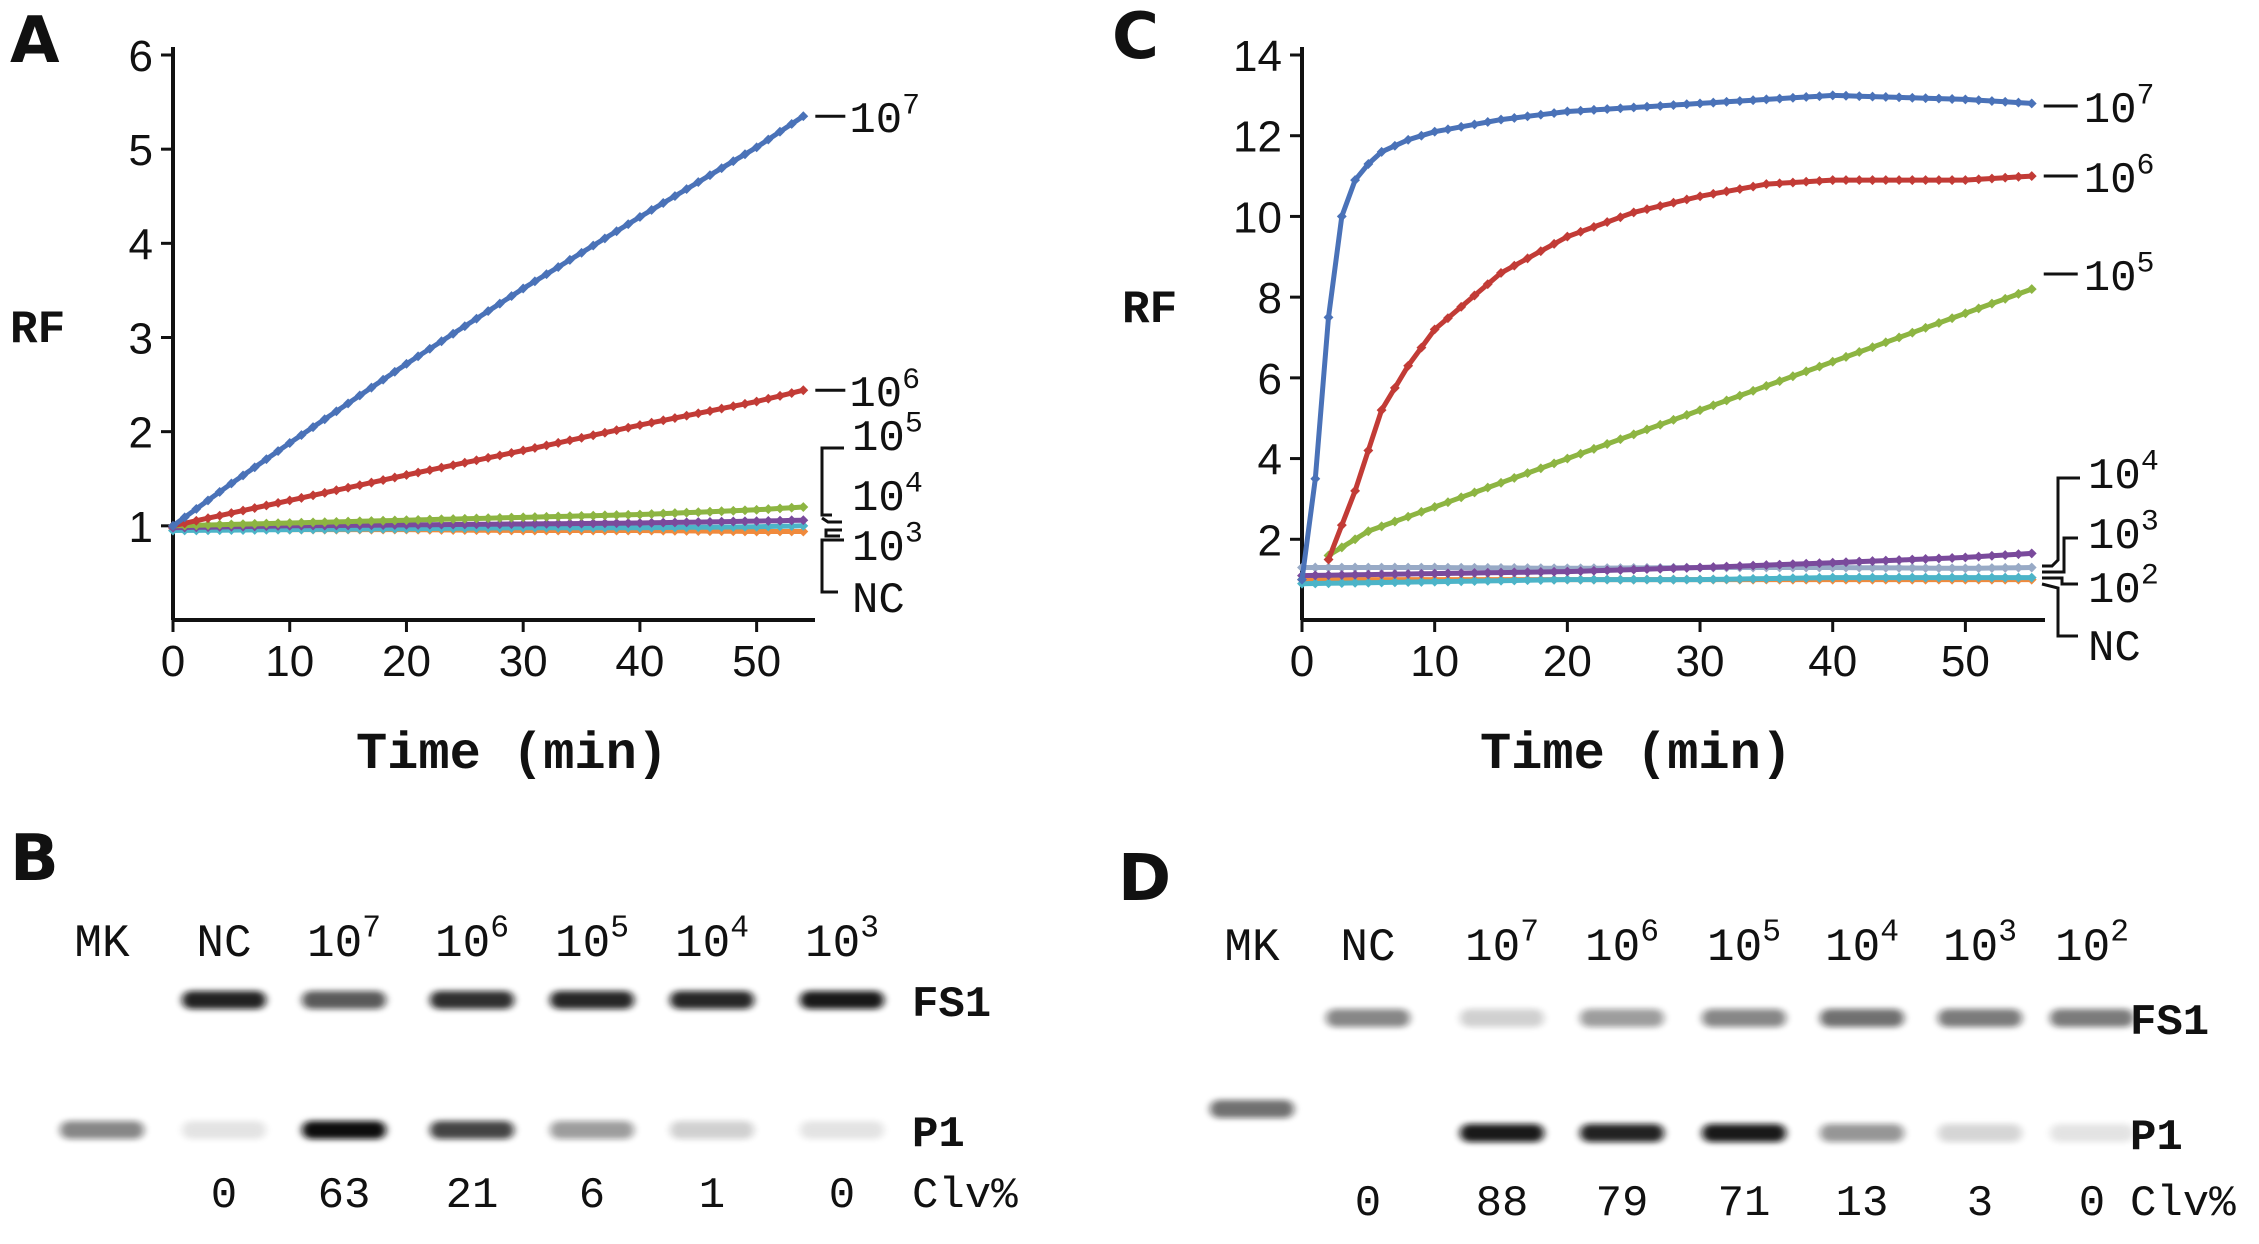  I want to click on clv-value: 71, so click(1744, 1204).